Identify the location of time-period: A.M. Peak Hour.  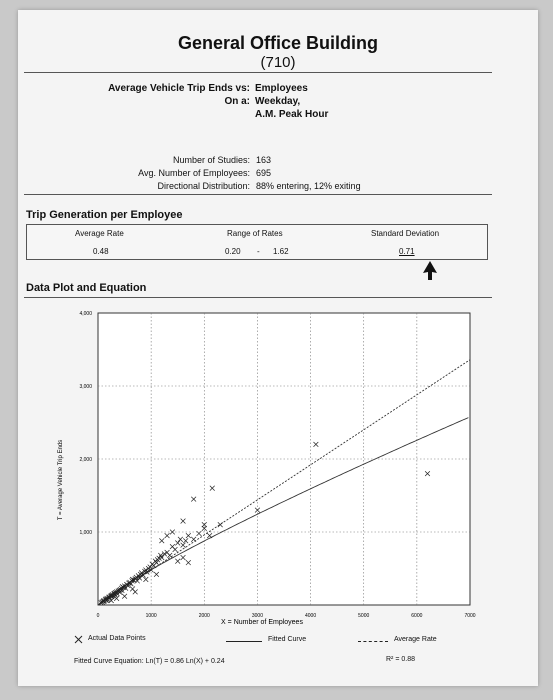
(292, 114).